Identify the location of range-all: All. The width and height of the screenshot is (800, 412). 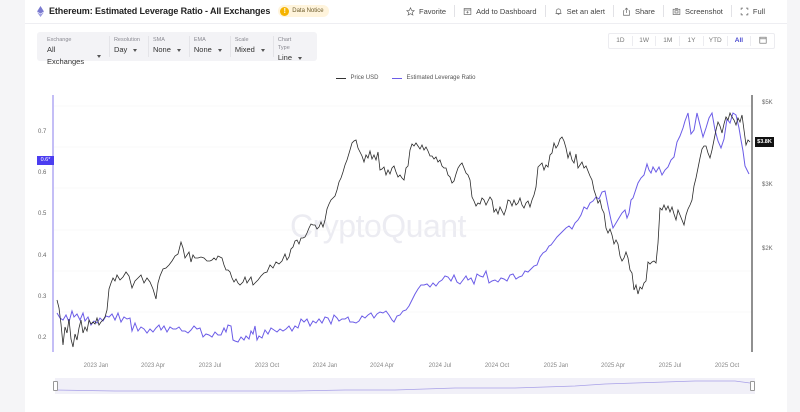
(740, 41).